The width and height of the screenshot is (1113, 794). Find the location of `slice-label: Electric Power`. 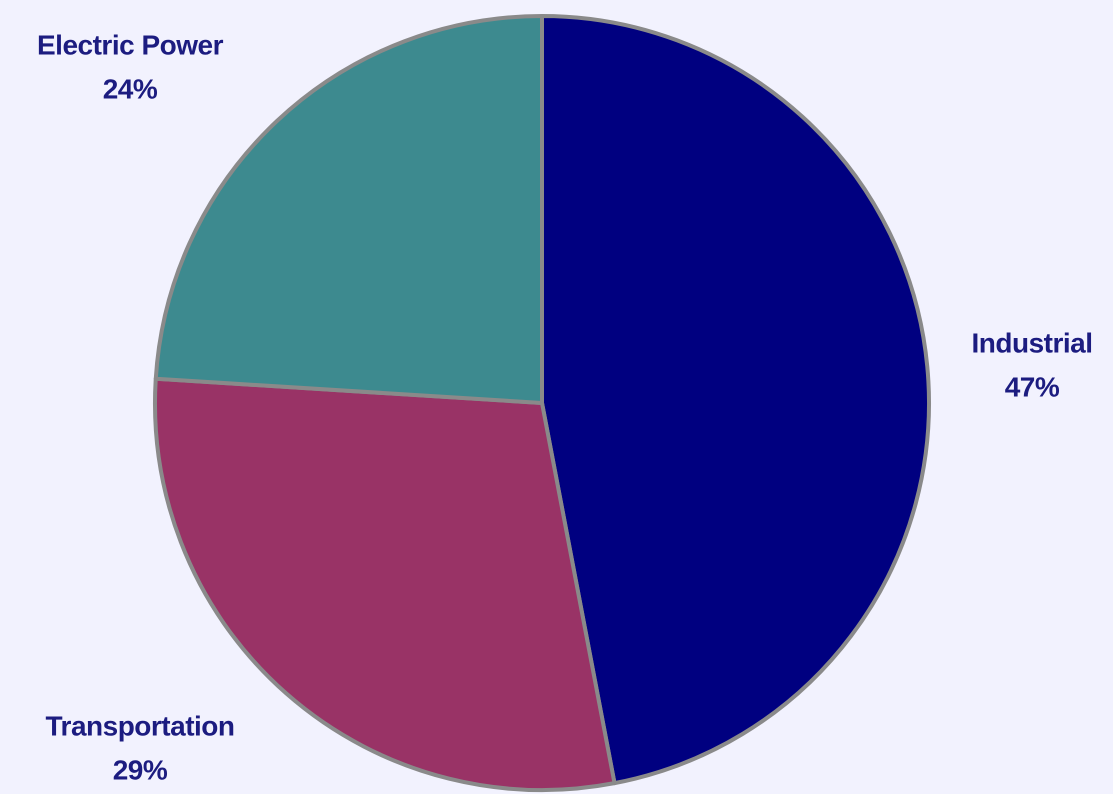

slice-label: Electric Power is located at coordinates (130, 44).